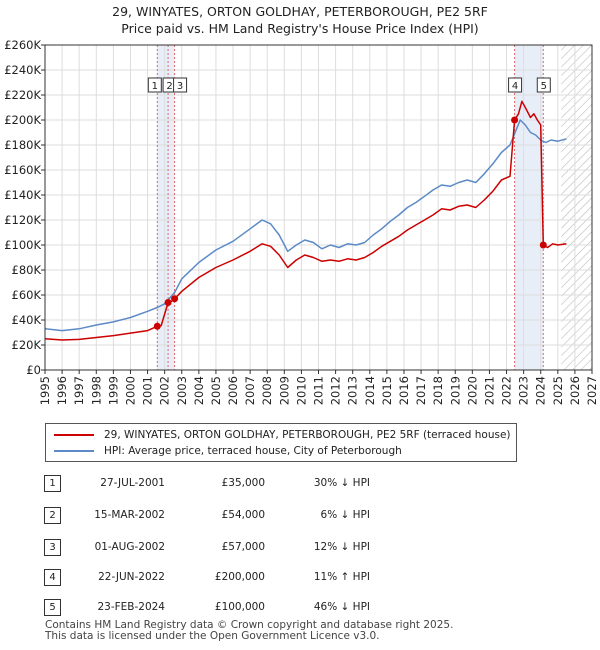  What do you see at coordinates (22, 120) in the screenshot?
I see `y-tick-label: £200K` at bounding box center [22, 120].